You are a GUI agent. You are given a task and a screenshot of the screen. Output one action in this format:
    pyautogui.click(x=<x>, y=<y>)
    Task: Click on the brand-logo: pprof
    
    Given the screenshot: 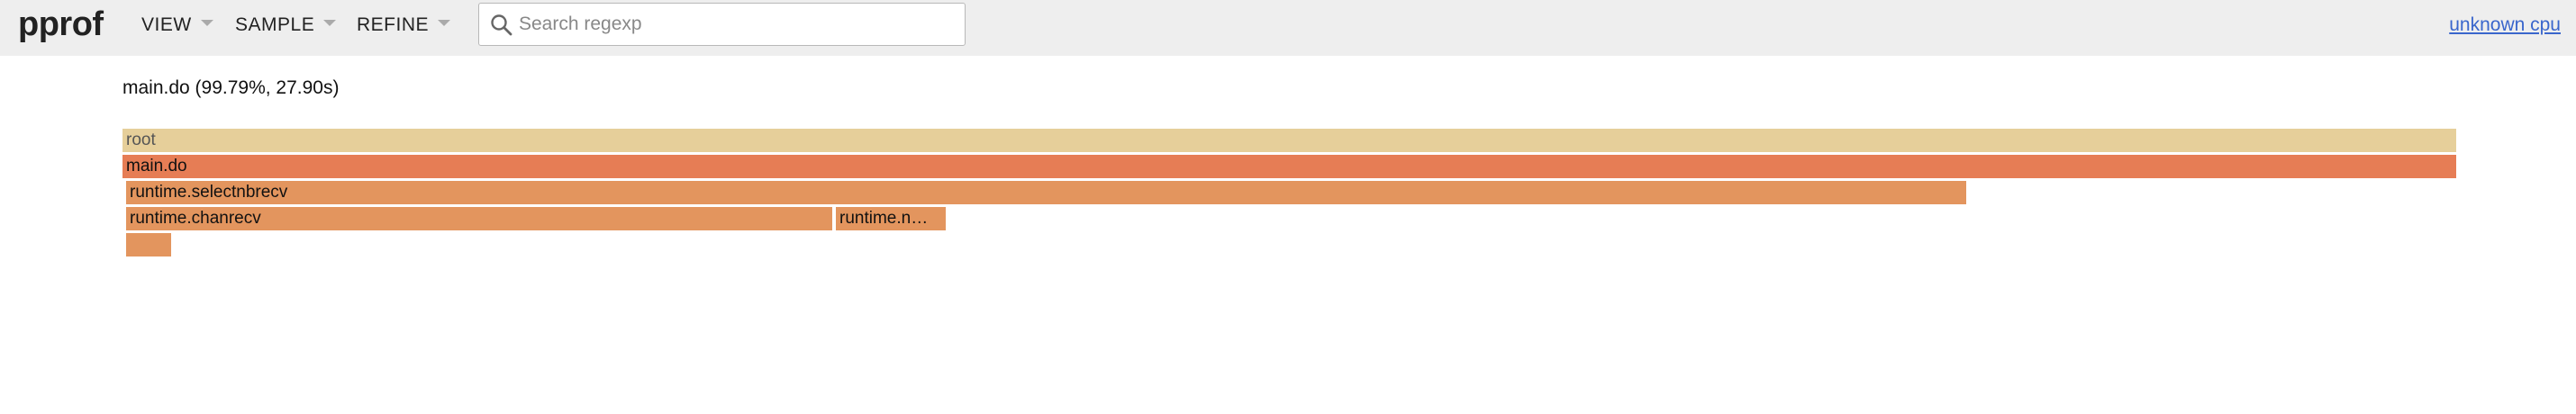 What is the action you would take?
    pyautogui.click(x=61, y=24)
    